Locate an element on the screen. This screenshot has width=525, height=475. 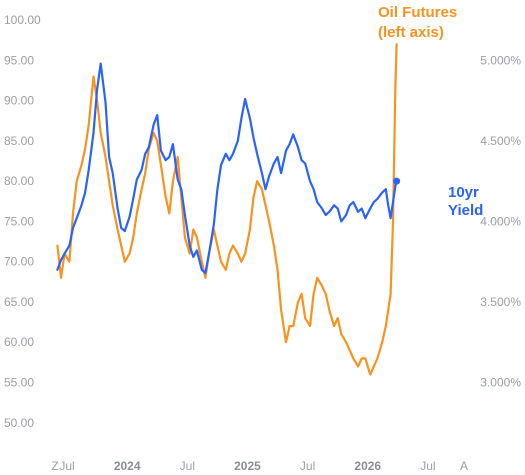
left-tick-label: 50.00 is located at coordinates (19, 423).